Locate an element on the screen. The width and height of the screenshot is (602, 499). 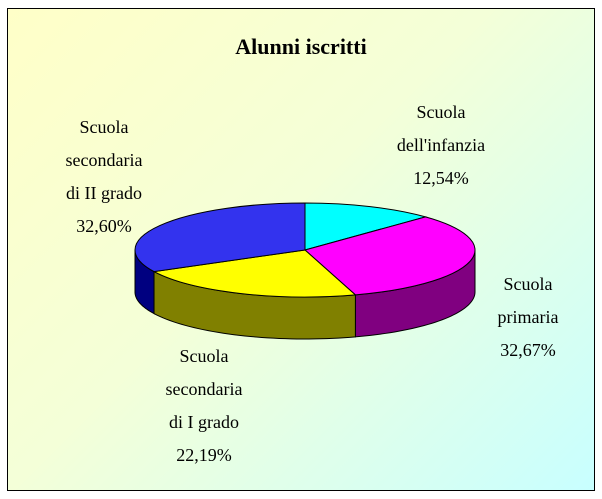
category-label: Scuola primaria is located at coordinates (528, 300).